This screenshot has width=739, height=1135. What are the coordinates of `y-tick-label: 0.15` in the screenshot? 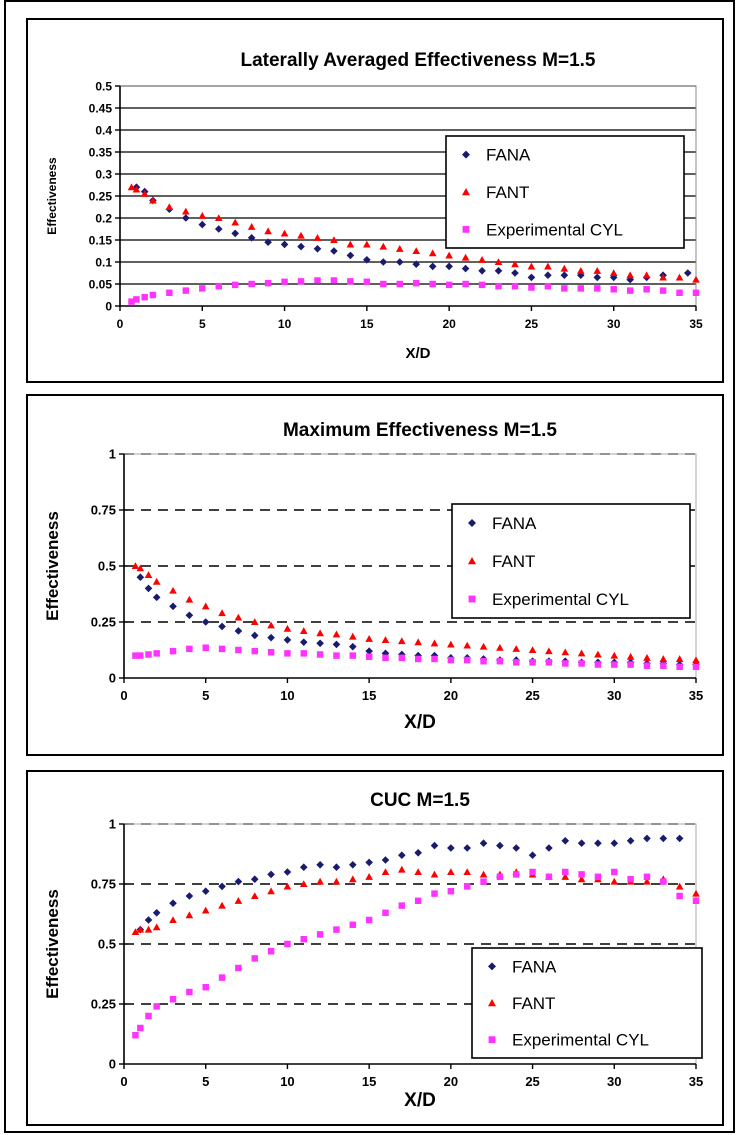 It's located at (101, 240).